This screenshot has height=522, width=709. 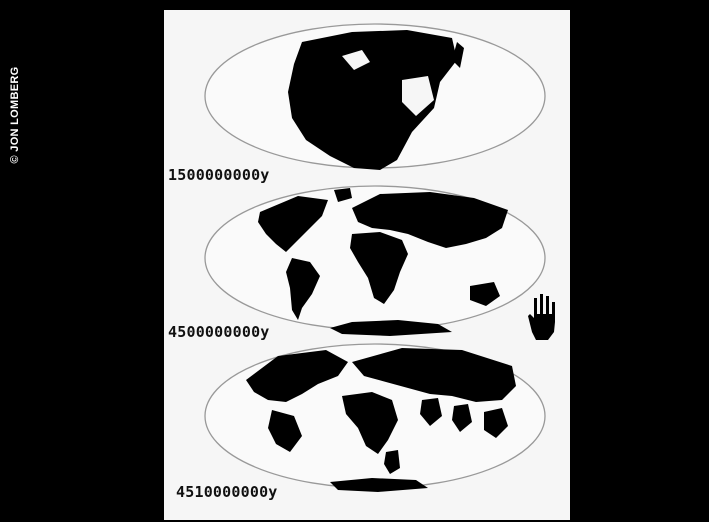 What do you see at coordinates (227, 492) in the screenshot?
I see `age-label-3: 4510000000y` at bounding box center [227, 492].